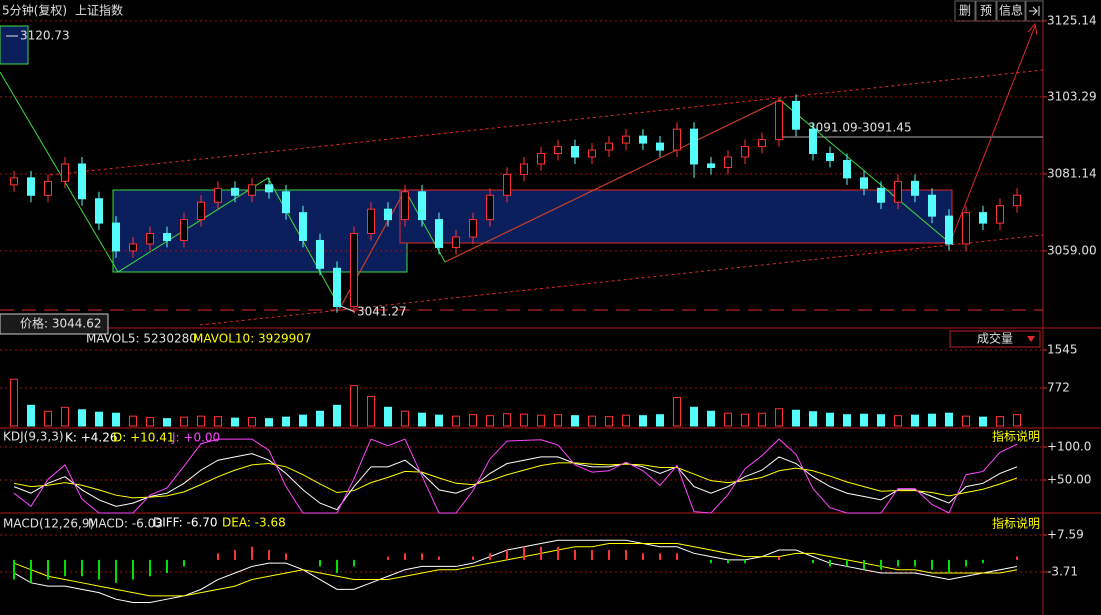 This screenshot has width=1101, height=615. I want to click on wave-line, so click(612, 181).